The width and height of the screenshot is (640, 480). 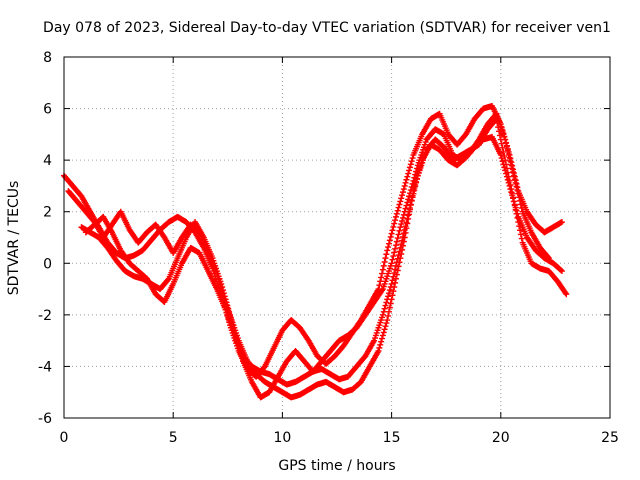 What do you see at coordinates (392, 438) in the screenshot?
I see `x-tick-label: 15` at bounding box center [392, 438].